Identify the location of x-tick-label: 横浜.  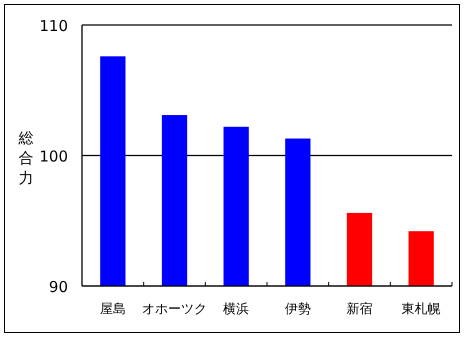
(236, 309).